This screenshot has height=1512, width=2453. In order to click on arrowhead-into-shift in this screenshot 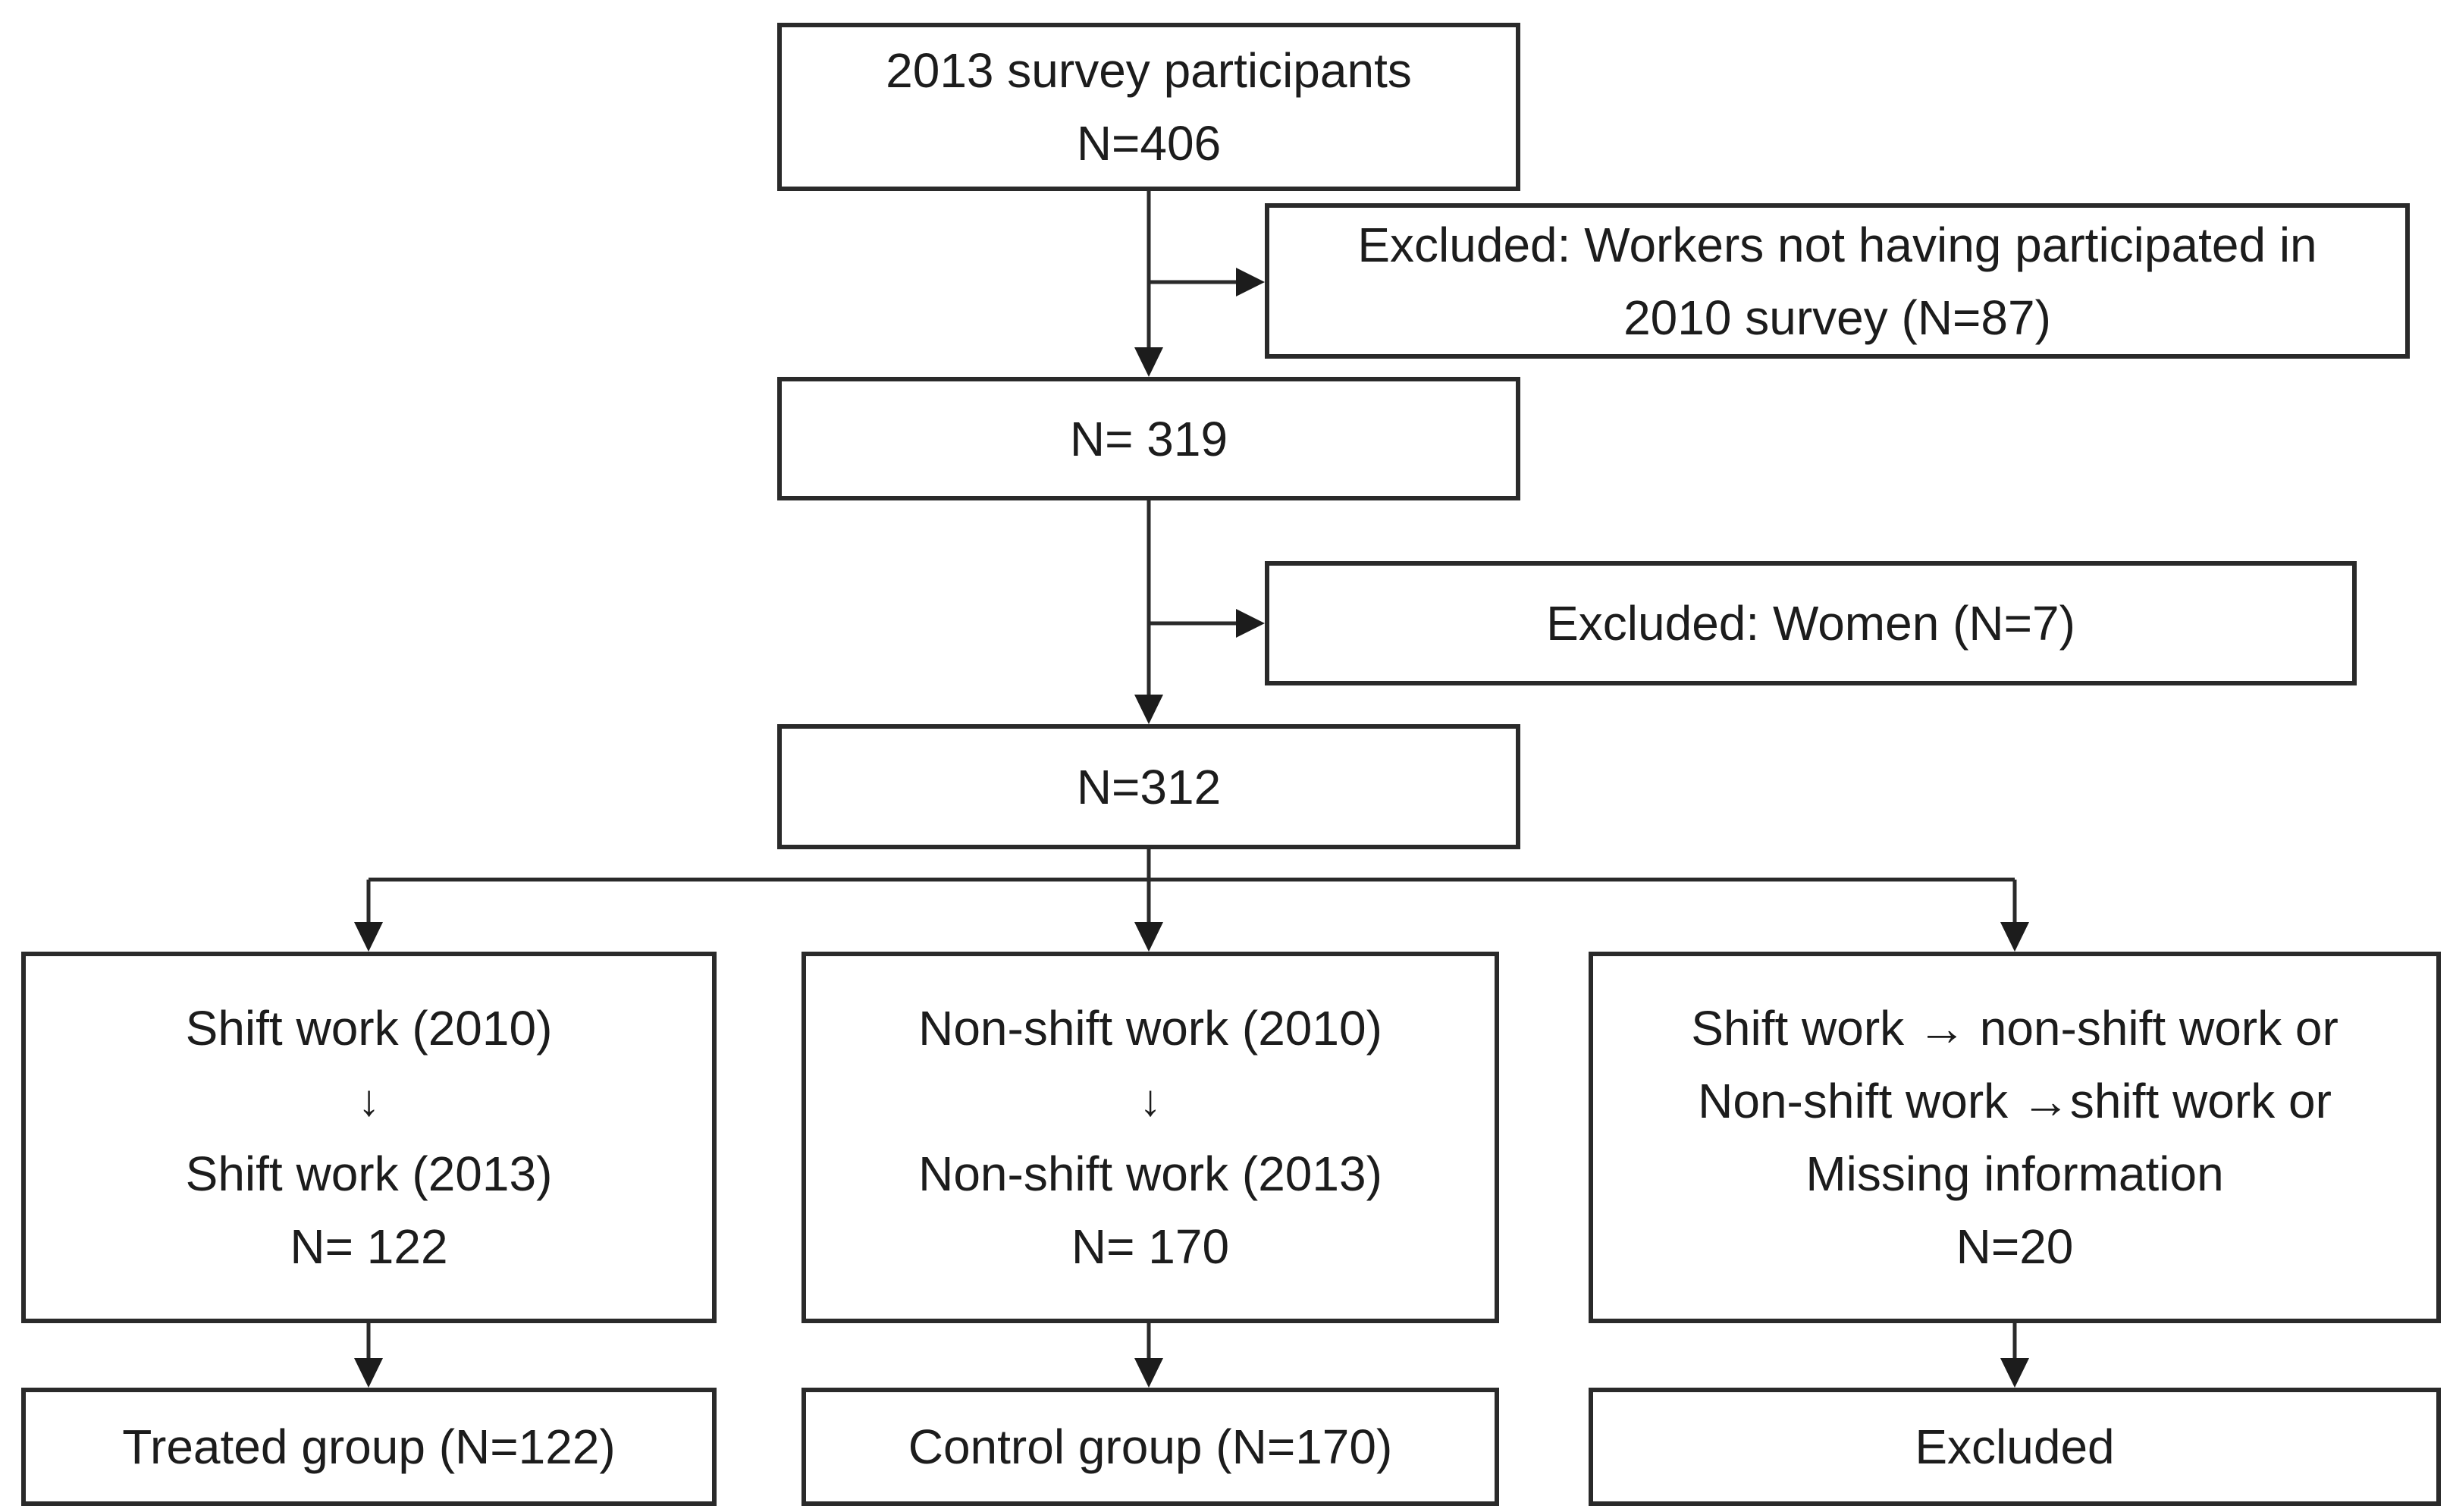, I will do `click(368, 937)`.